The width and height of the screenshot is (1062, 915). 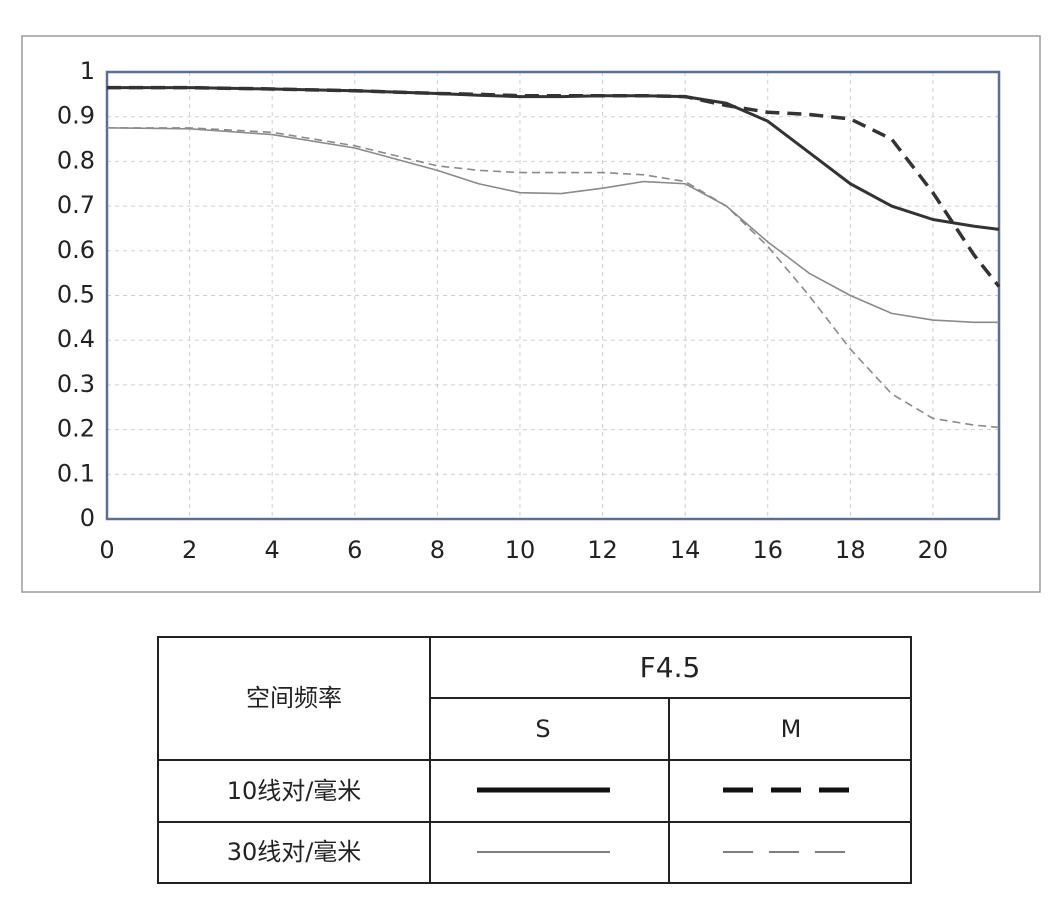 I want to click on y-tick-label: 0.1, so click(x=76, y=473).